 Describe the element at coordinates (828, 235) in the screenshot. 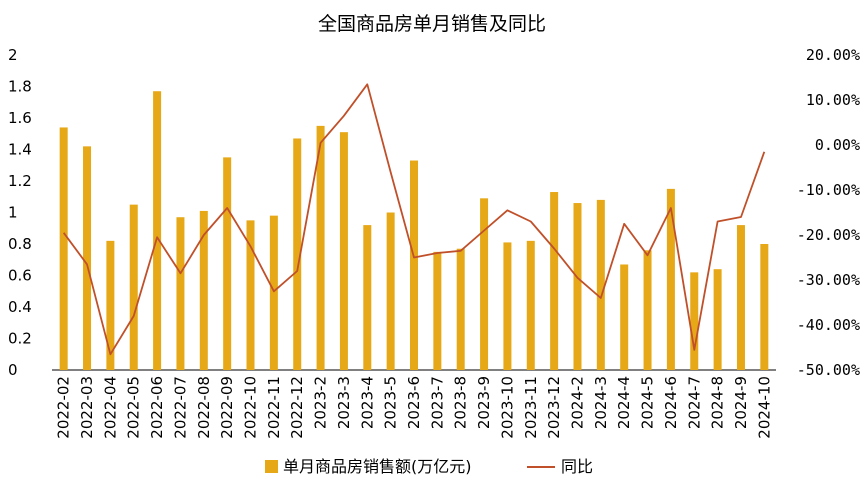

I see `right-y-tick-label: -20.00%` at that location.